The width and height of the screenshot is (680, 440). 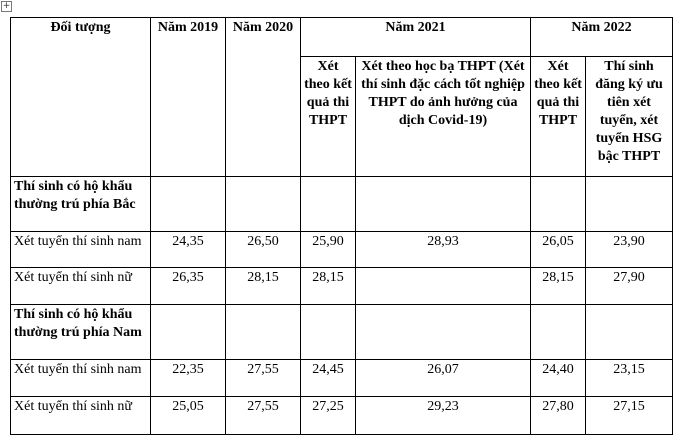 I want to click on header-cell: Năm 2021, so click(x=415, y=37).